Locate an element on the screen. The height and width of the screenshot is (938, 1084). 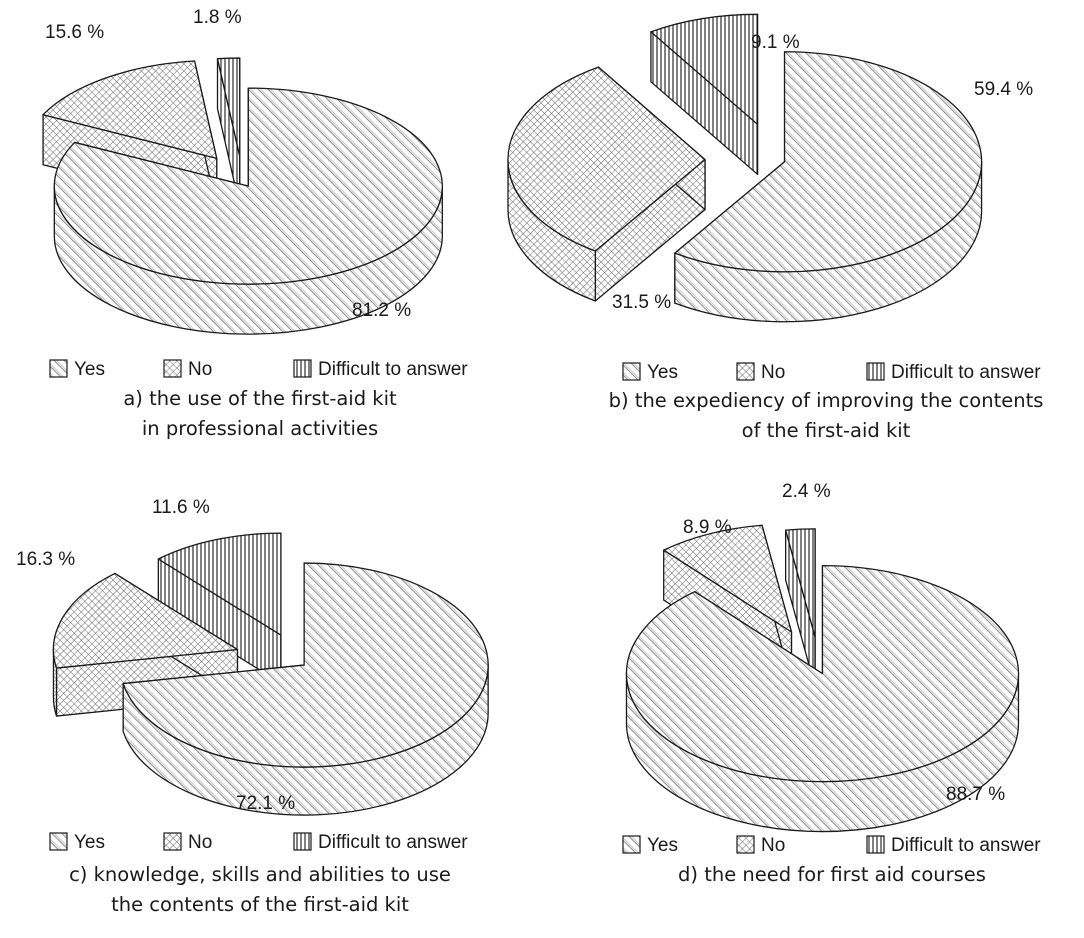
value-label-difficult-to-answer: 9.1 % is located at coordinates (775, 42).